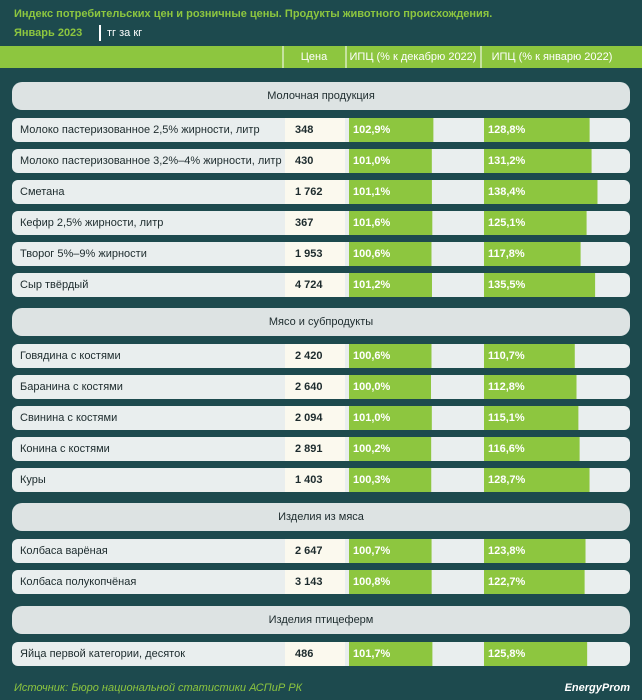 The height and width of the screenshot is (700, 642). What do you see at coordinates (507, 654) in the screenshot?
I see `cpi-label: 125,8%` at bounding box center [507, 654].